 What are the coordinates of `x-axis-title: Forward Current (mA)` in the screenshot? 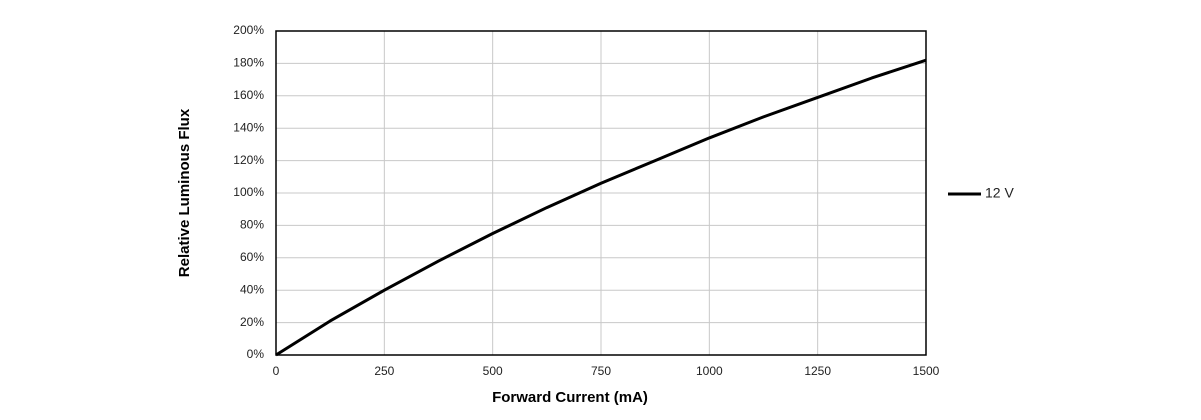 It's located at (570, 397).